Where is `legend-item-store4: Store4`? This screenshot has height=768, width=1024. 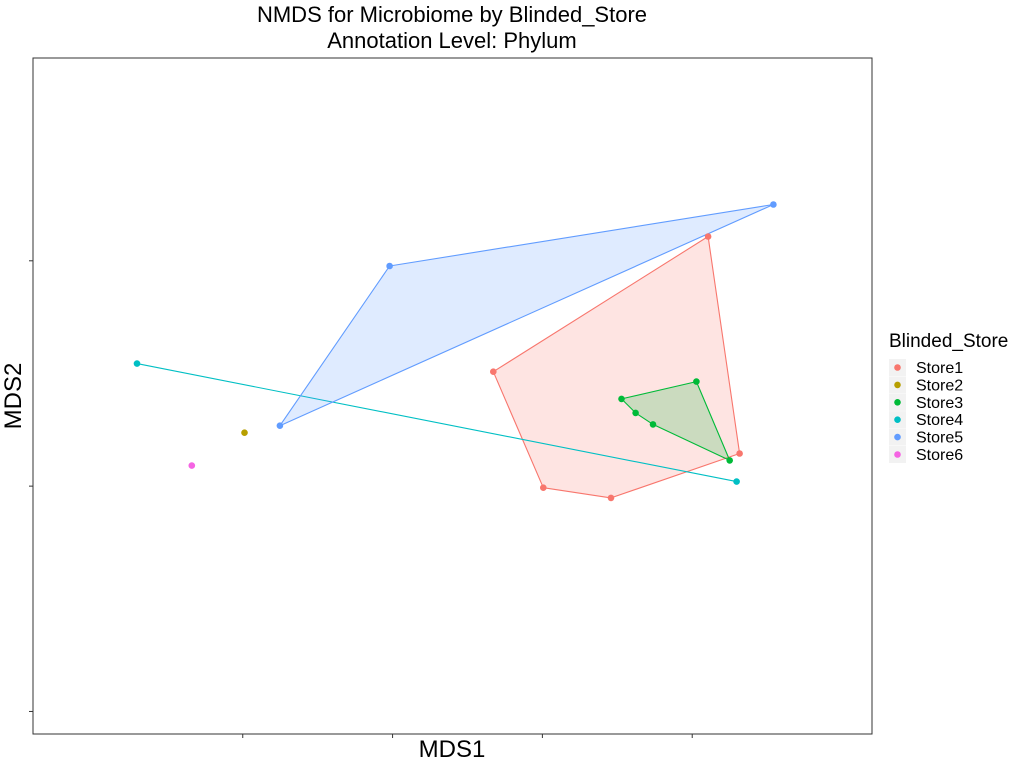
legend-item-store4: Store4 is located at coordinates (926, 420).